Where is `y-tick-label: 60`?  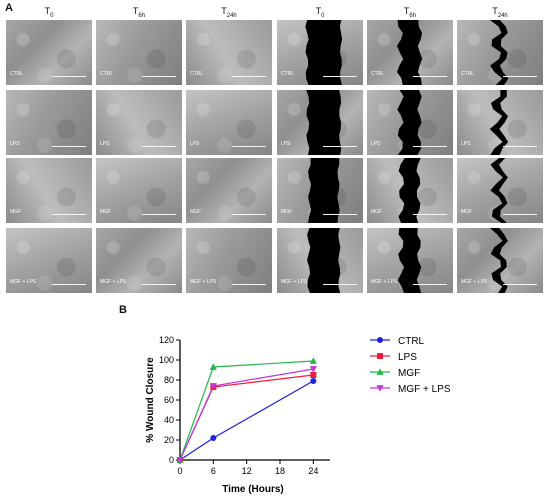 y-tick-label: 60 is located at coordinates (169, 400).